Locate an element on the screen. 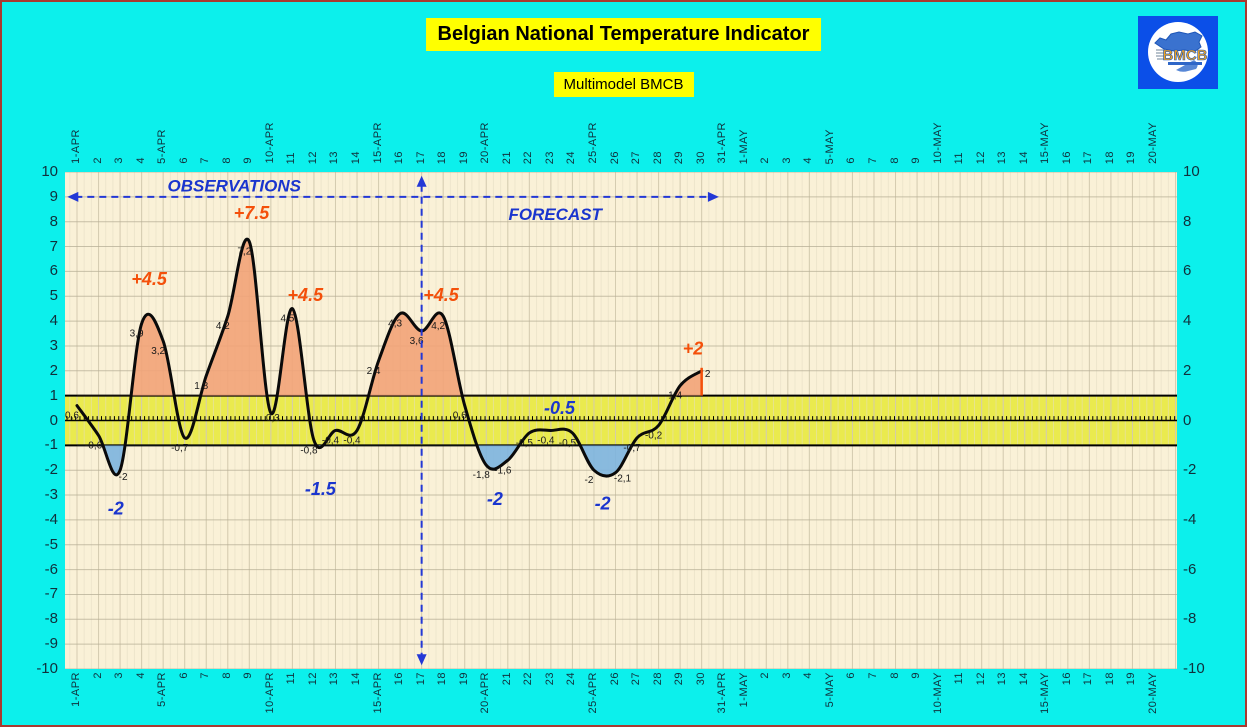  extreme-annotation: -1.5 is located at coordinates (321, 489).